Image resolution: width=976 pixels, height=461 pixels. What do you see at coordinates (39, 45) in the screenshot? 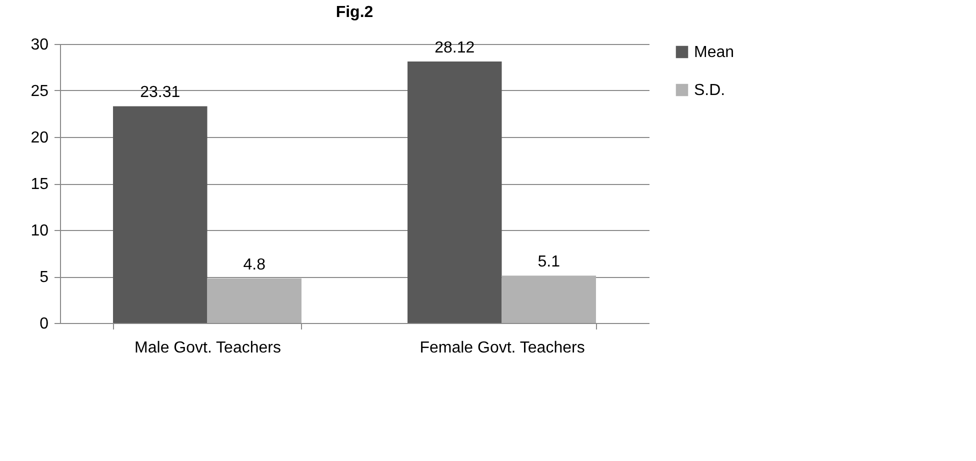
I see `y-tick-label: 30` at bounding box center [39, 45].